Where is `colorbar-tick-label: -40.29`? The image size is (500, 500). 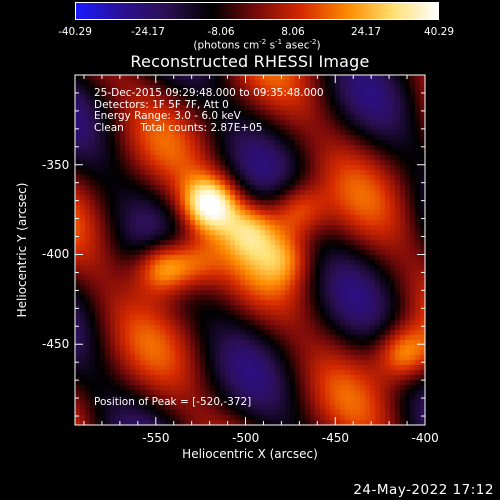
colorbar-tick-label: -40.29 is located at coordinates (75, 32).